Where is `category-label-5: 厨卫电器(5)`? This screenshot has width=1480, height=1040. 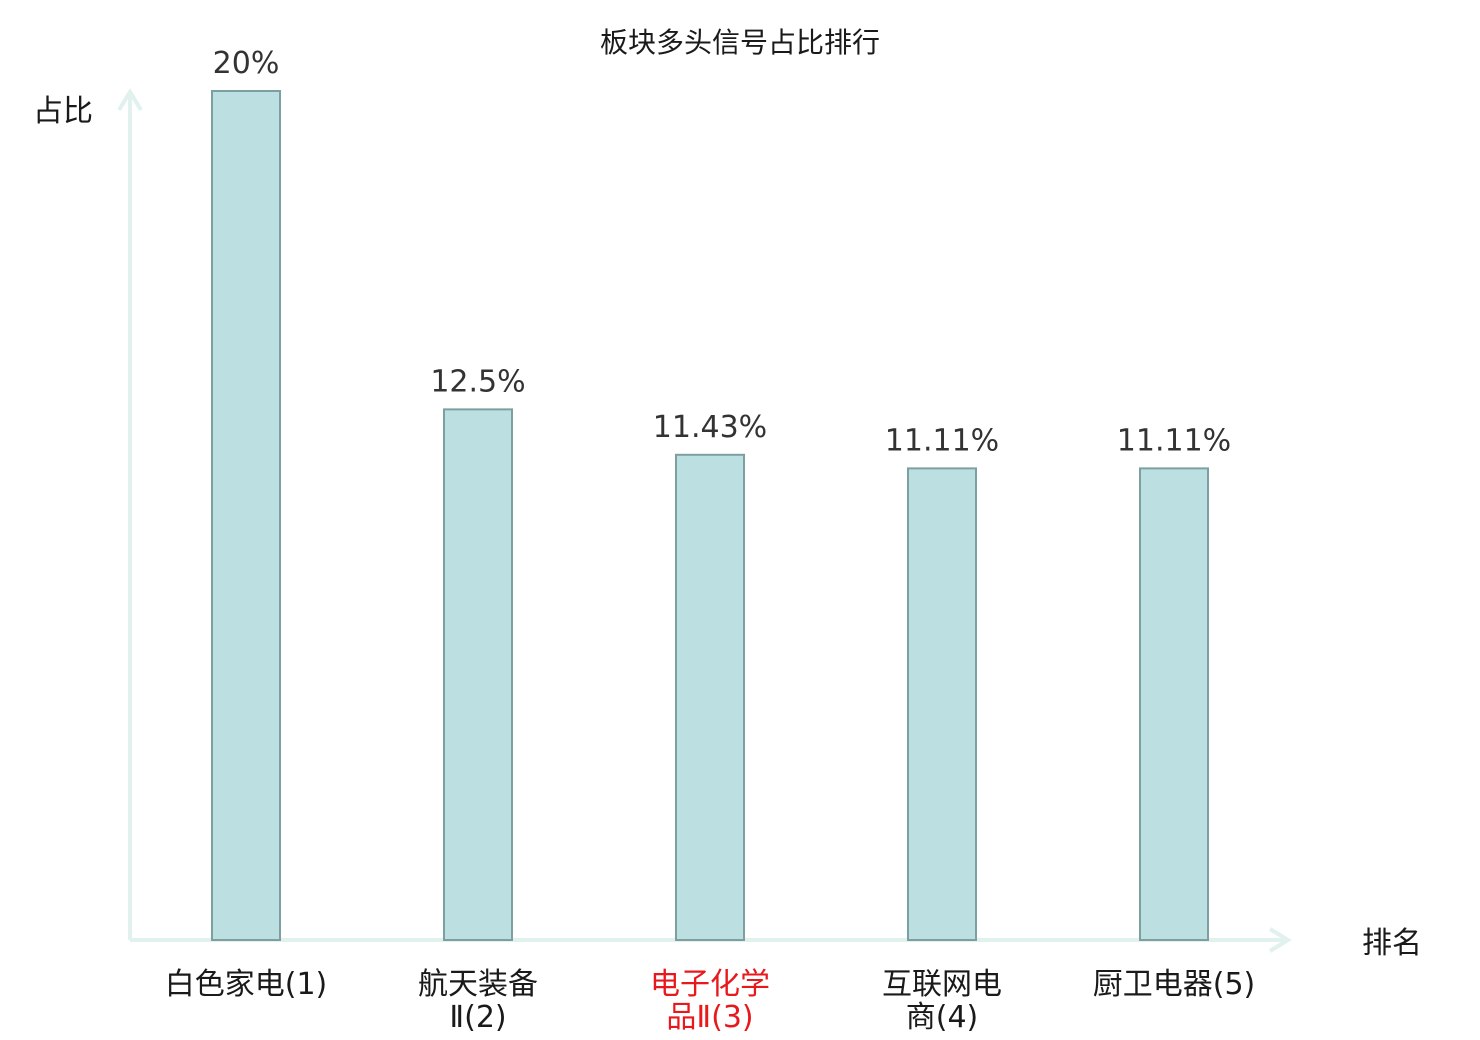 category-label-5: 厨卫电器(5) is located at coordinates (1174, 984).